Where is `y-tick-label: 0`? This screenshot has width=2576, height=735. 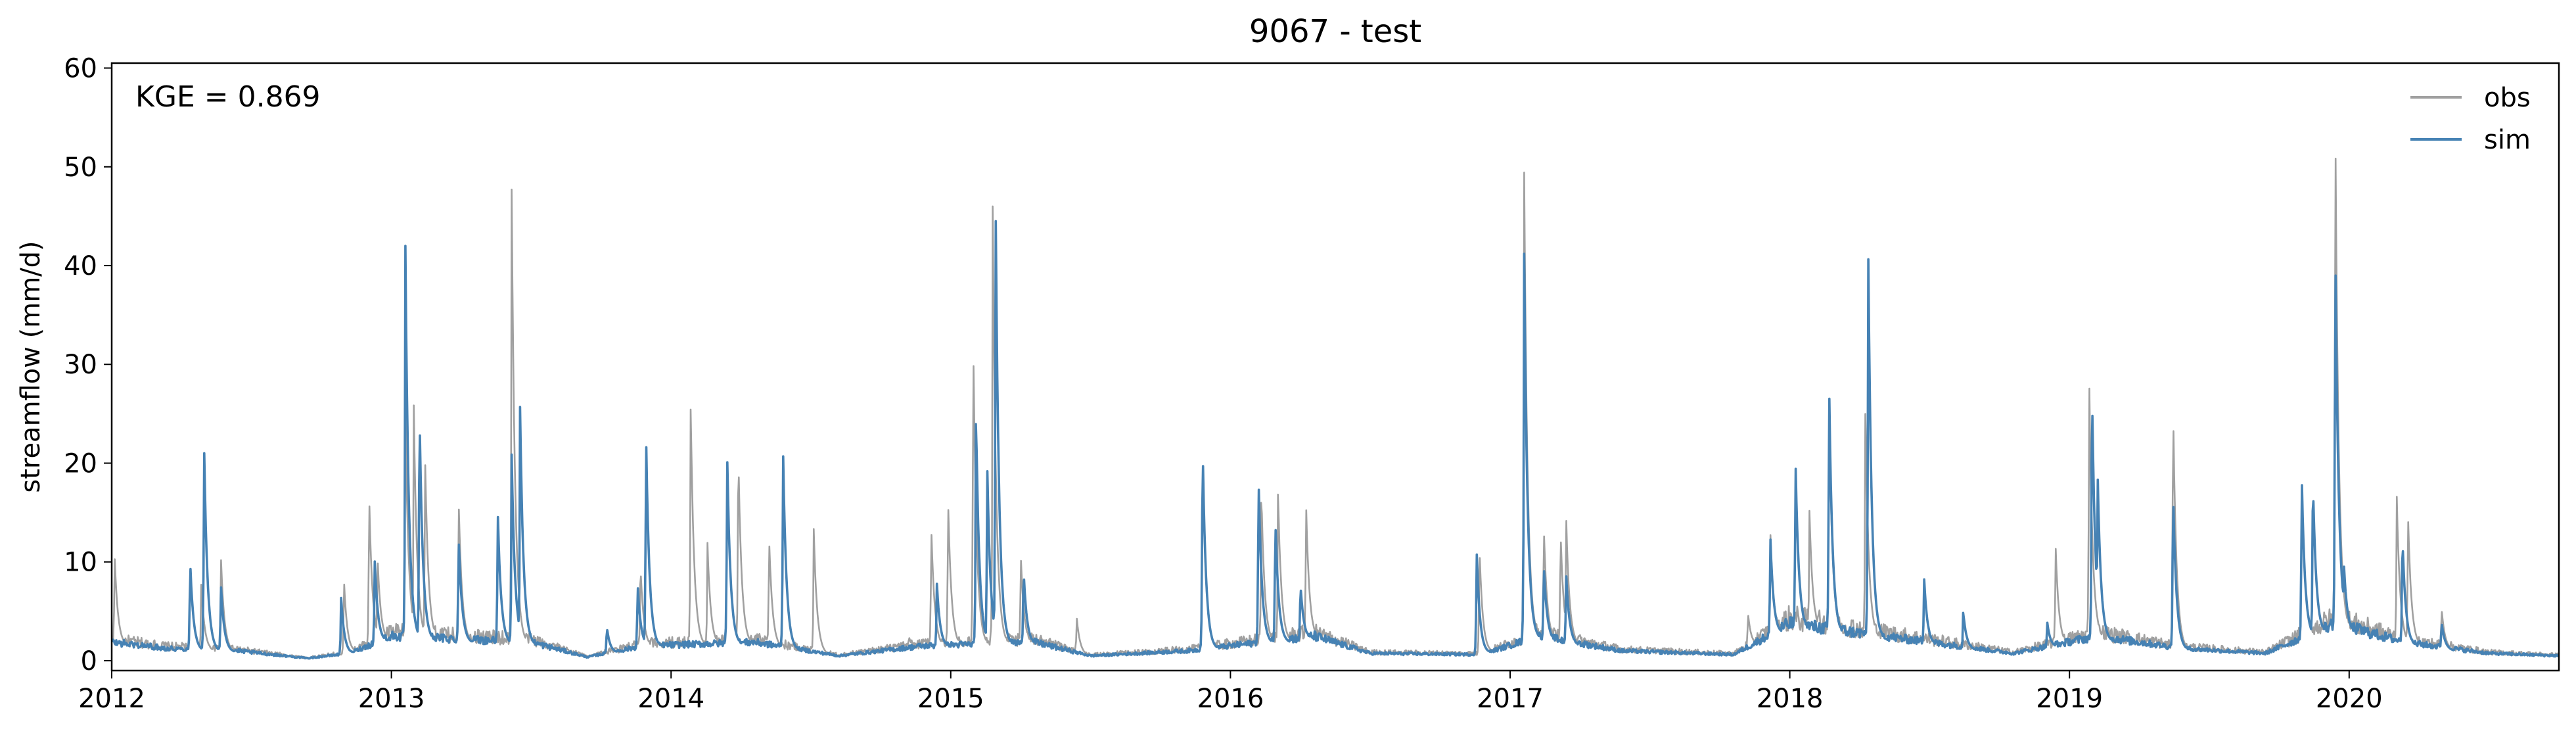
y-tick-label: 0 is located at coordinates (89, 661).